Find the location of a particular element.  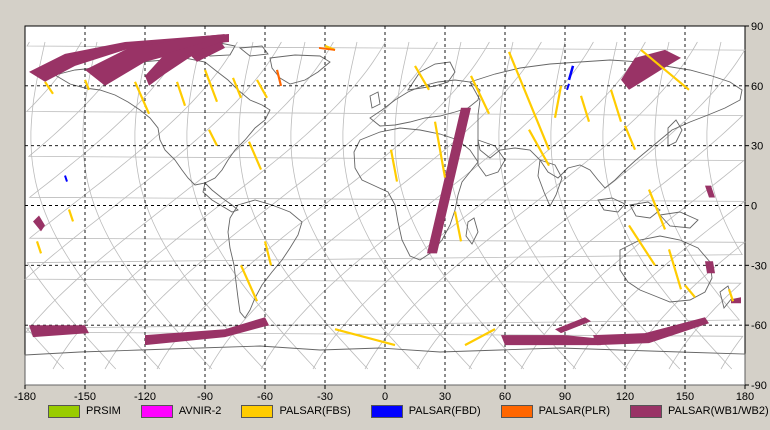

y-tick-label: -30 is located at coordinates (759, 266).